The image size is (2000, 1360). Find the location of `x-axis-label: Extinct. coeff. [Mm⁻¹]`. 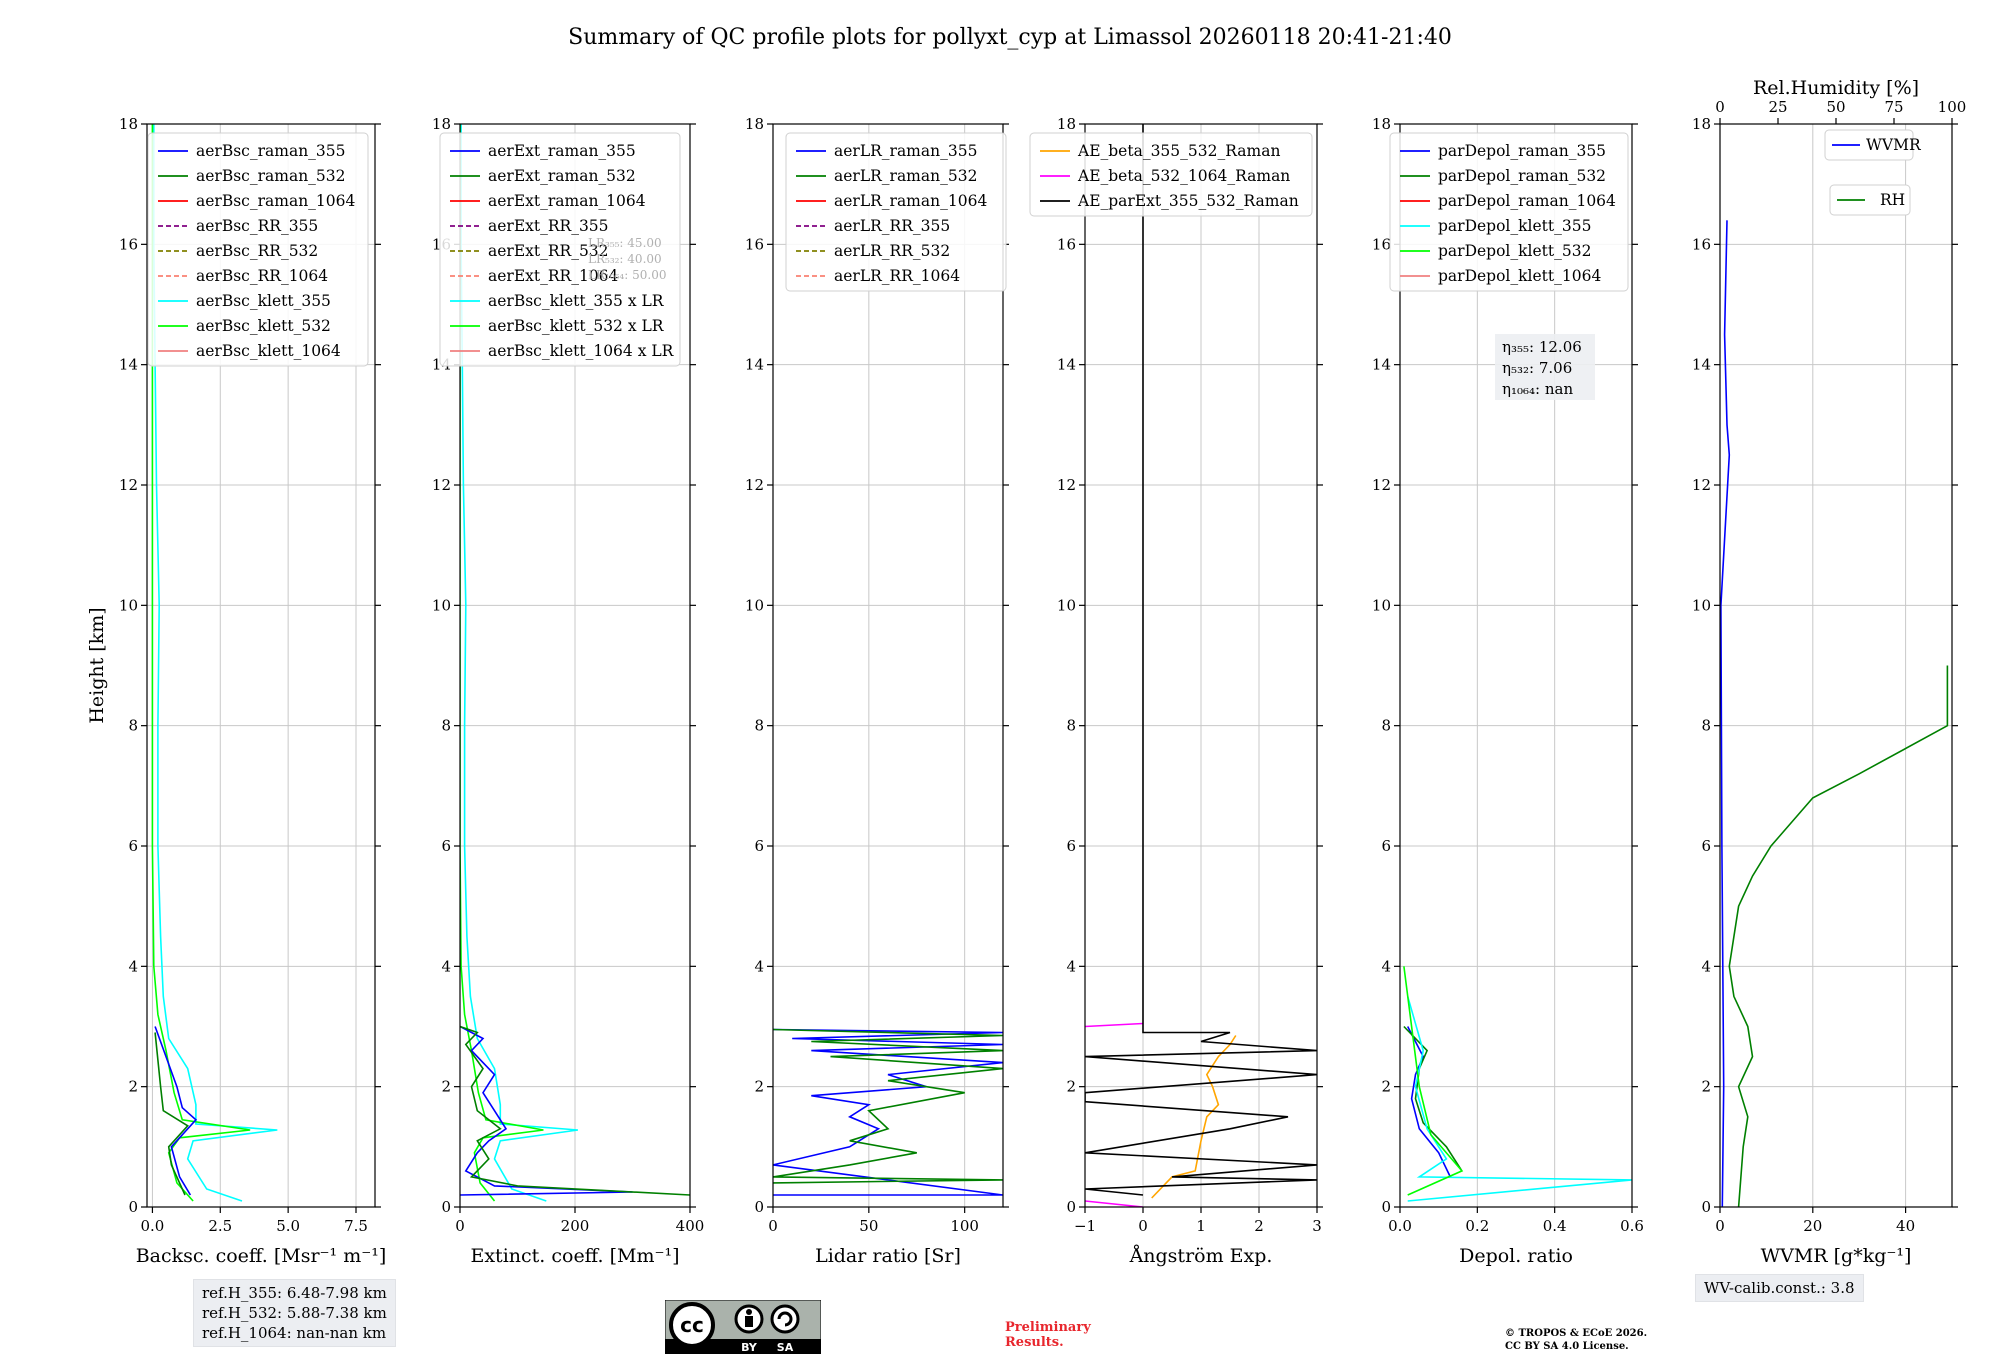

x-axis-label: Extinct. coeff. [Mm⁻¹] is located at coordinates (574, 1256).